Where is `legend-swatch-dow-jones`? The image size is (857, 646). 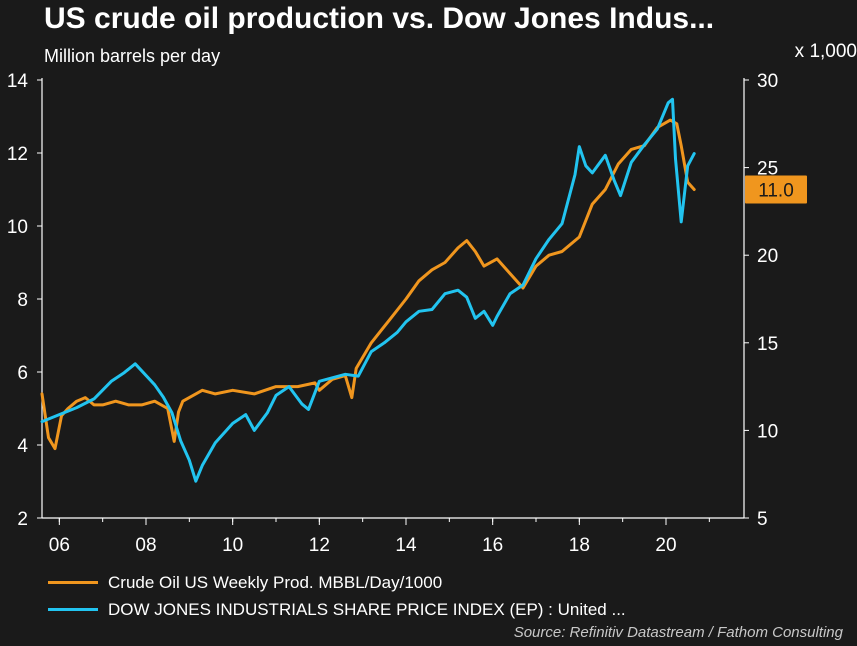 legend-swatch-dow-jones is located at coordinates (73, 609).